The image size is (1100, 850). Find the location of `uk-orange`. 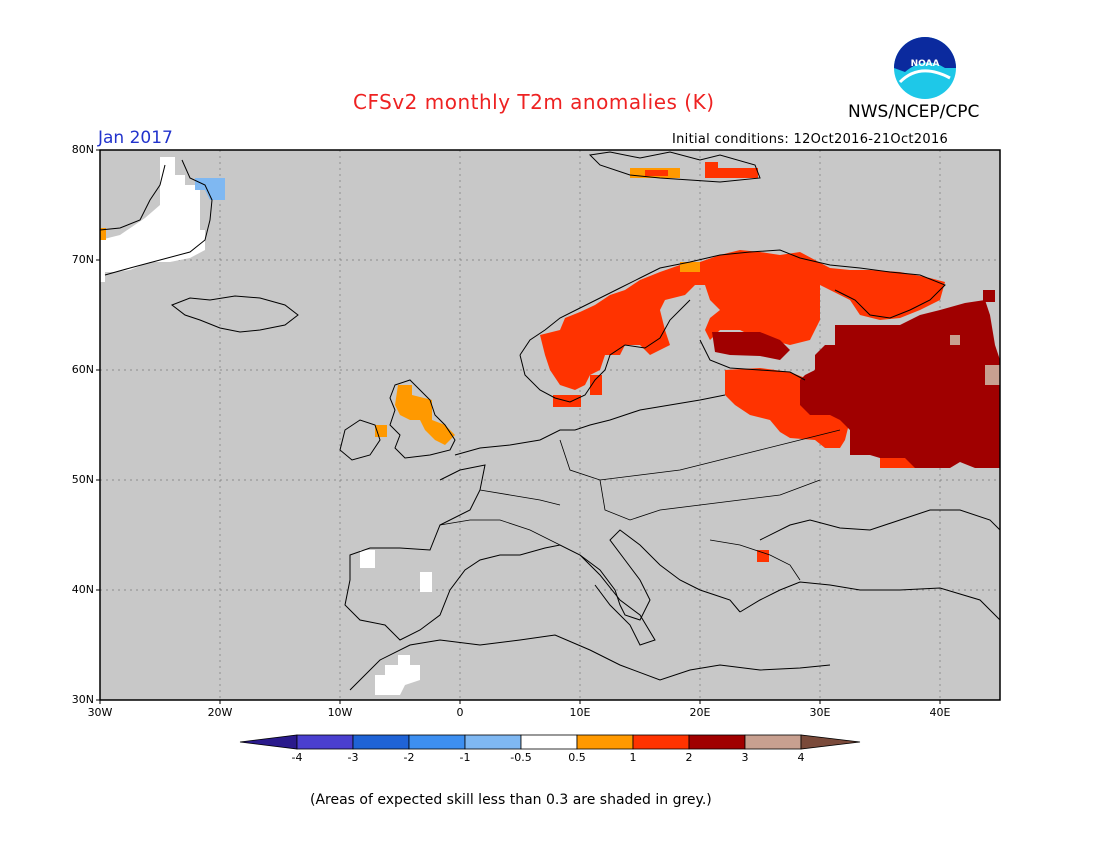

uk-orange is located at coordinates (425, 415).